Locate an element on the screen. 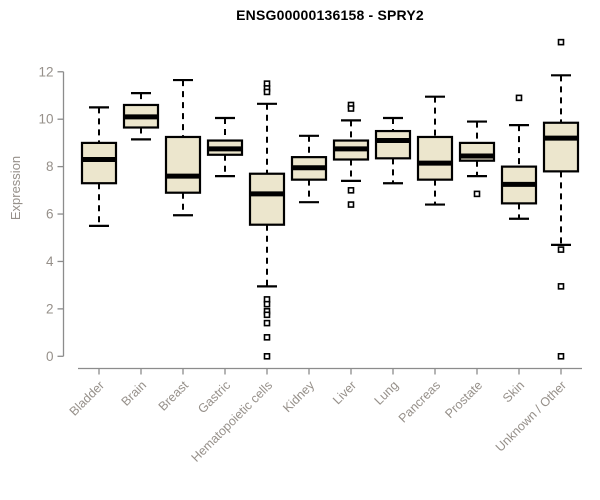 The width and height of the screenshot is (600, 500). box-group-bladder is located at coordinates (99, 166).